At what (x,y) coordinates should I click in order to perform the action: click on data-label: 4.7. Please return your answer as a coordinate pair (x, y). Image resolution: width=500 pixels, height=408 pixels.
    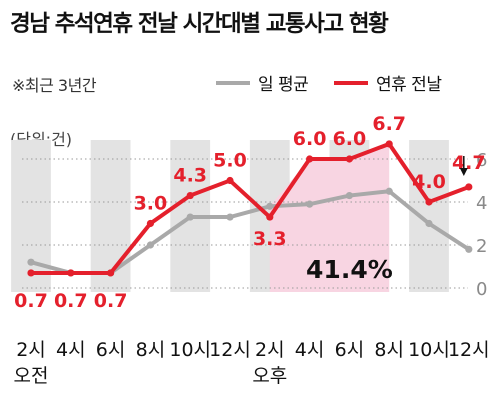
    Looking at the image, I should click on (469, 163).